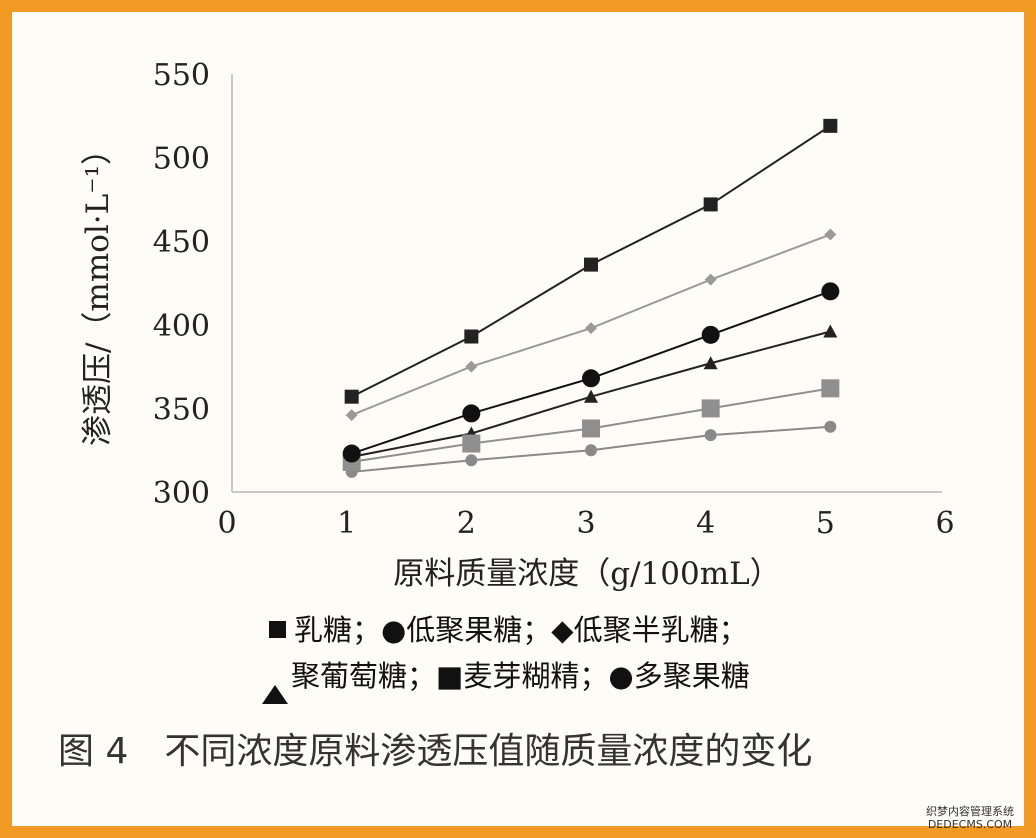 The height and width of the screenshot is (838, 1036). I want to click on x-tick-label: 1, so click(346, 523).